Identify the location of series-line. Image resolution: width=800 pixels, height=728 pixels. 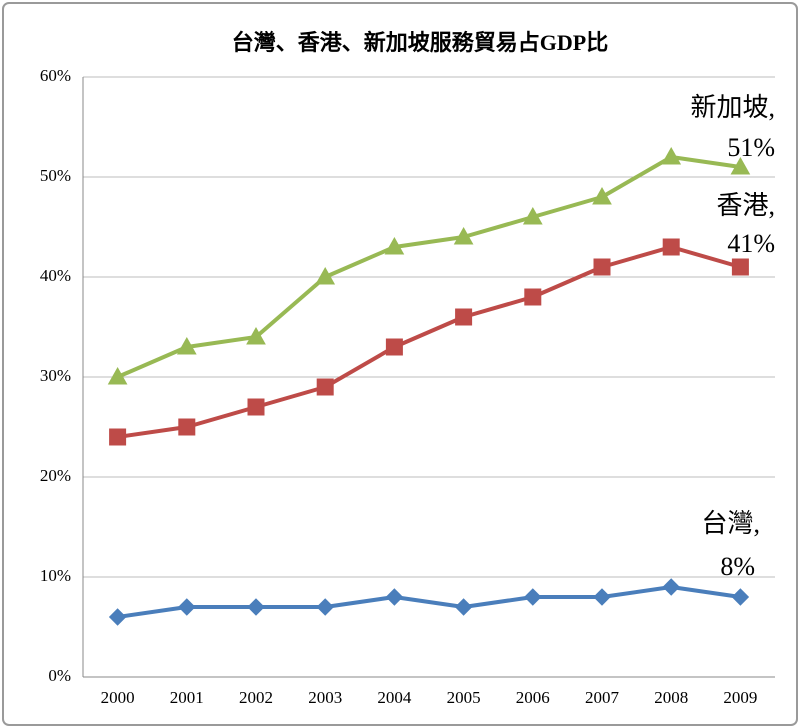
(429, 602).